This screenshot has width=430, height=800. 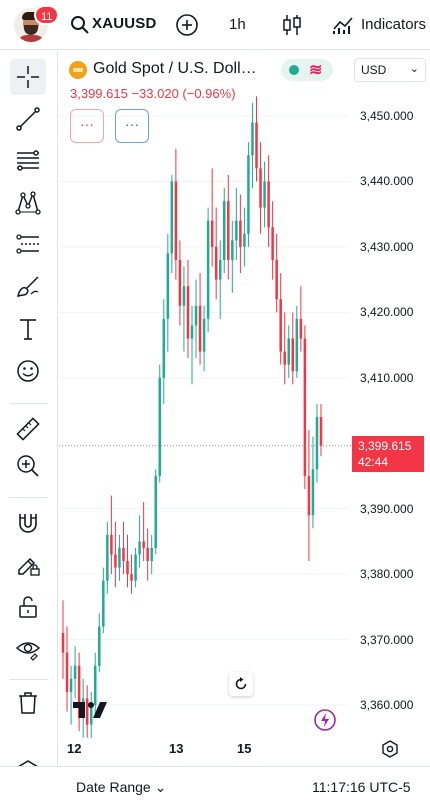 I want to click on stay-in-drawing-mode-tool, so click(x=28, y=565).